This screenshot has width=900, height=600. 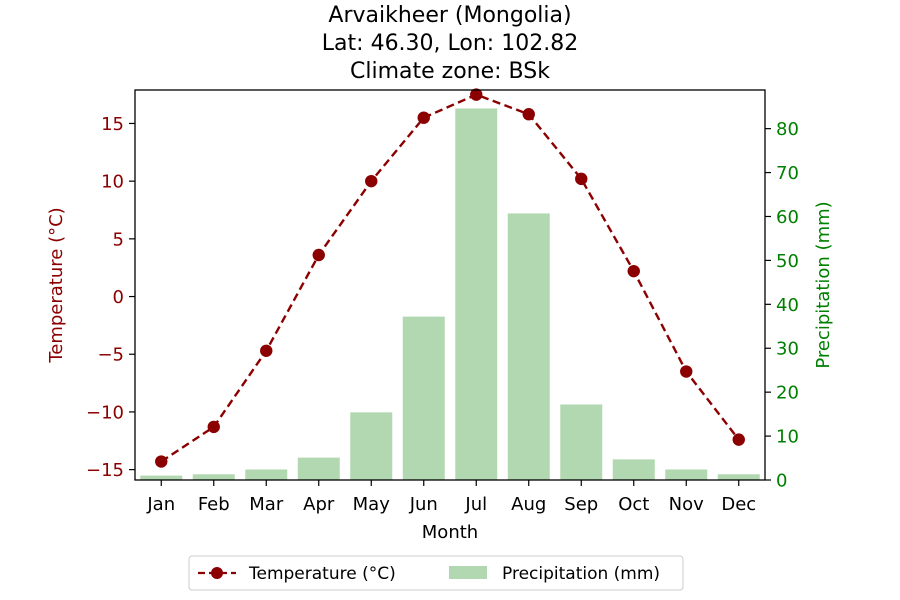 I want to click on title-line-coordinates: Lat: 46.30, Lon: 102.82, so click(x=450, y=43).